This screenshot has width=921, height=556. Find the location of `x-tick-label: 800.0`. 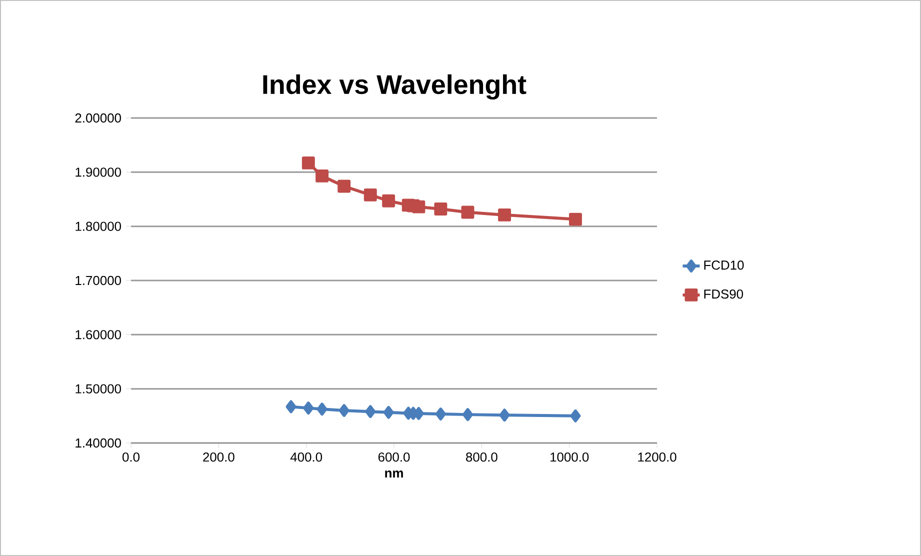

x-tick-label: 800.0 is located at coordinates (482, 457).